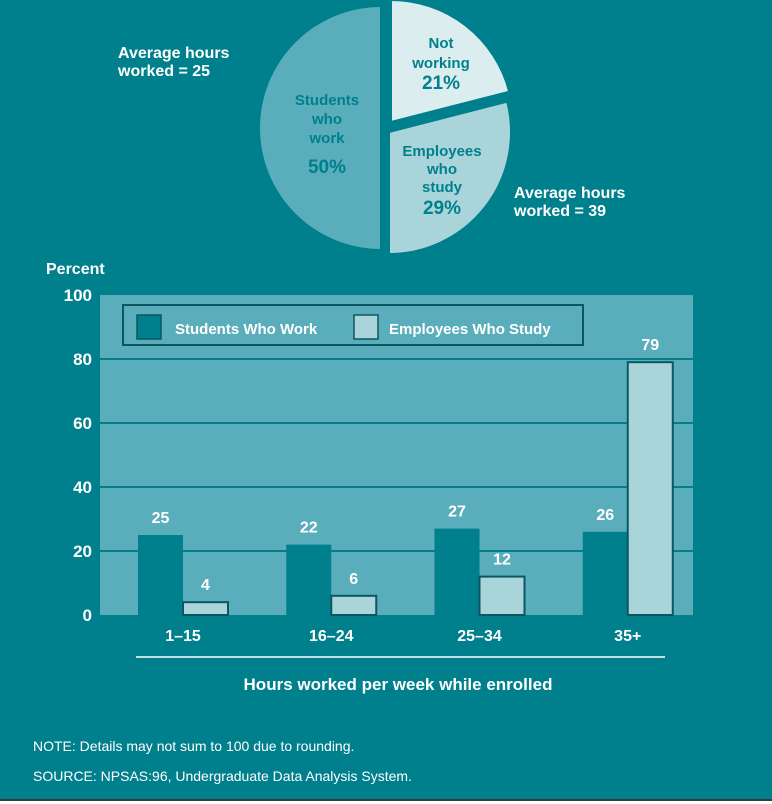 The width and height of the screenshot is (772, 804). I want to click on y-tick-label: 100, so click(78, 295).